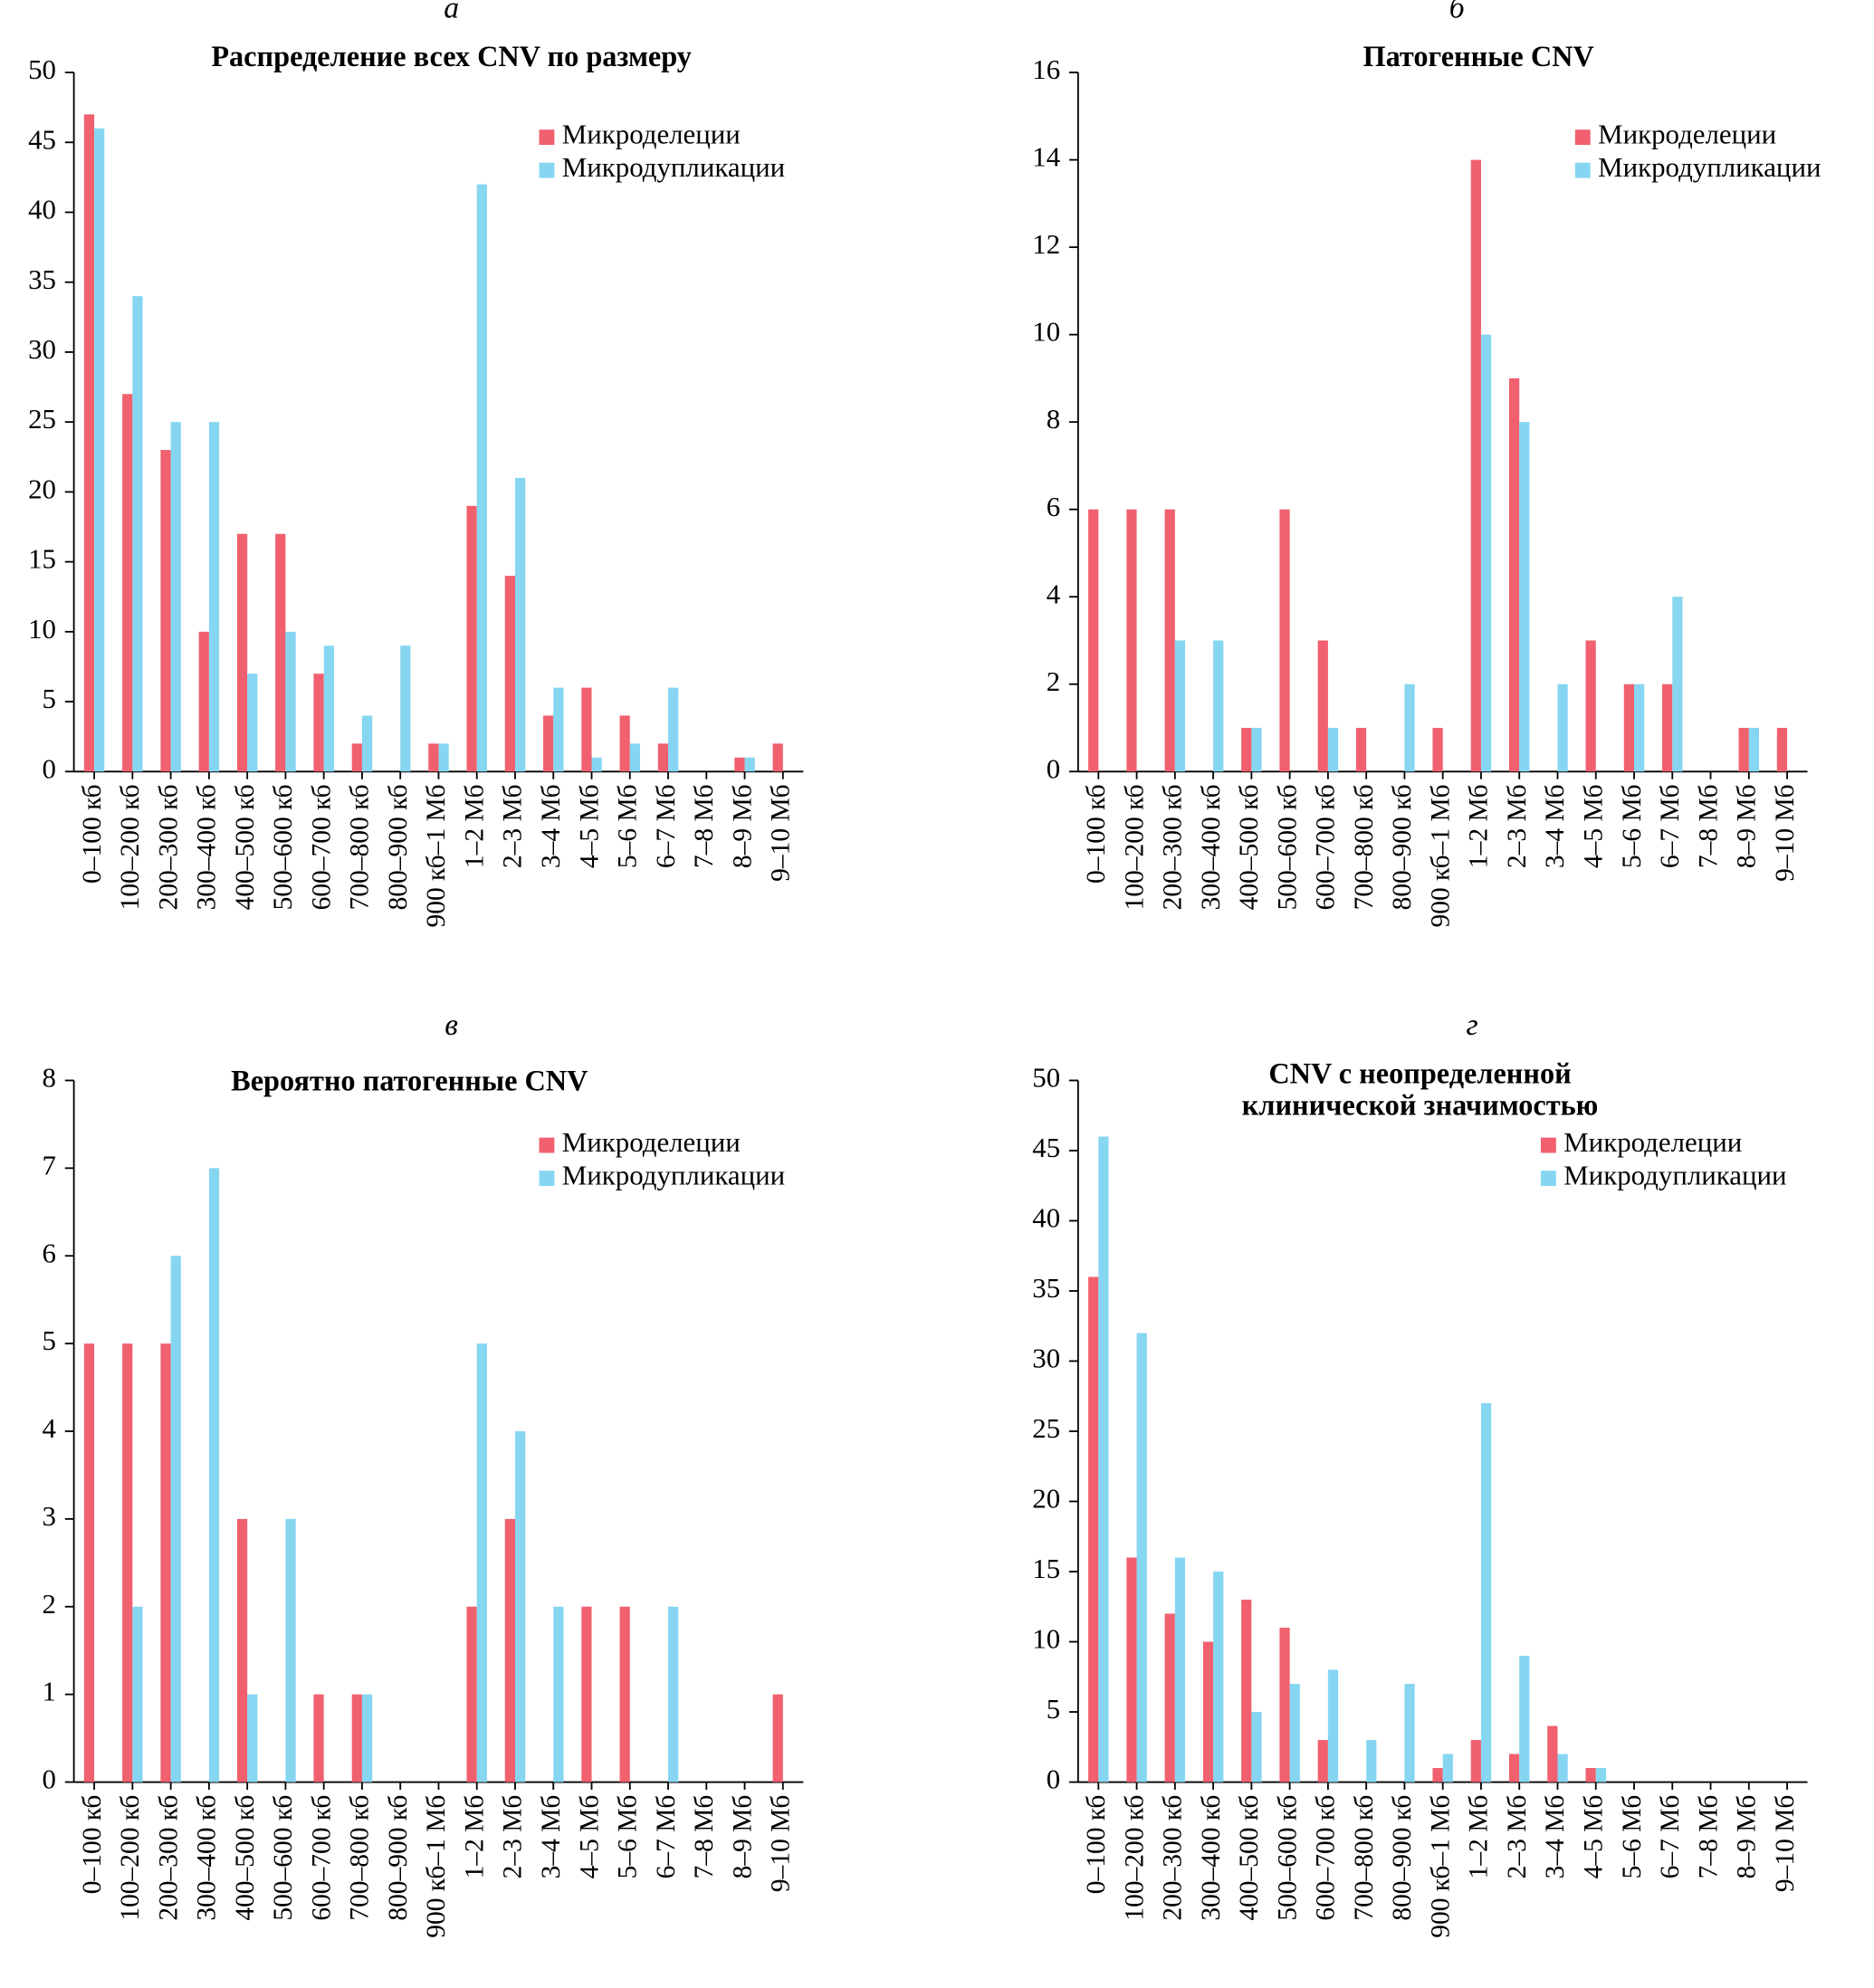 Image resolution: width=1874 pixels, height=1988 pixels. I want to click on y-tick-label: 8, so click(49, 1078).